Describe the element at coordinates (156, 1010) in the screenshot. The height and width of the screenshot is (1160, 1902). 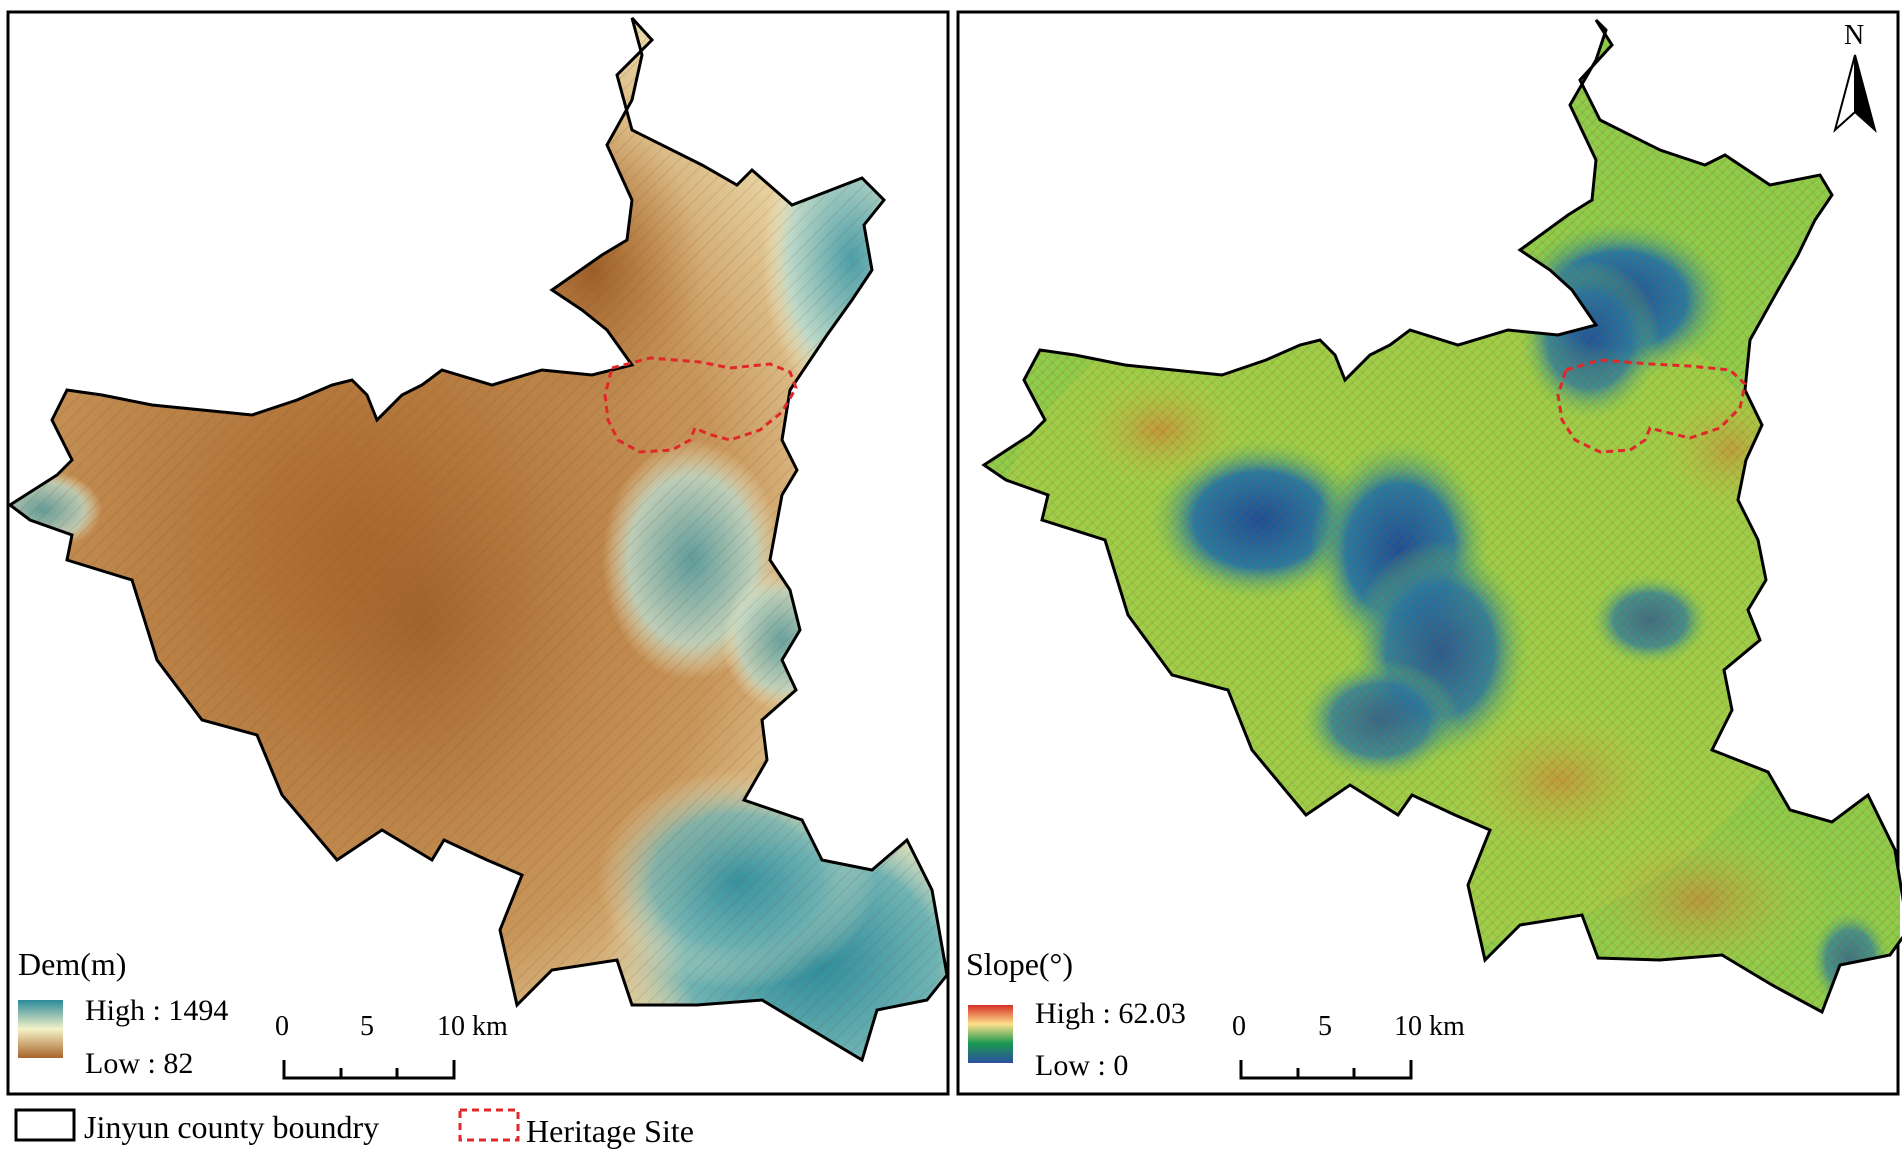
I see `dem-high-label: High : 1494` at that location.